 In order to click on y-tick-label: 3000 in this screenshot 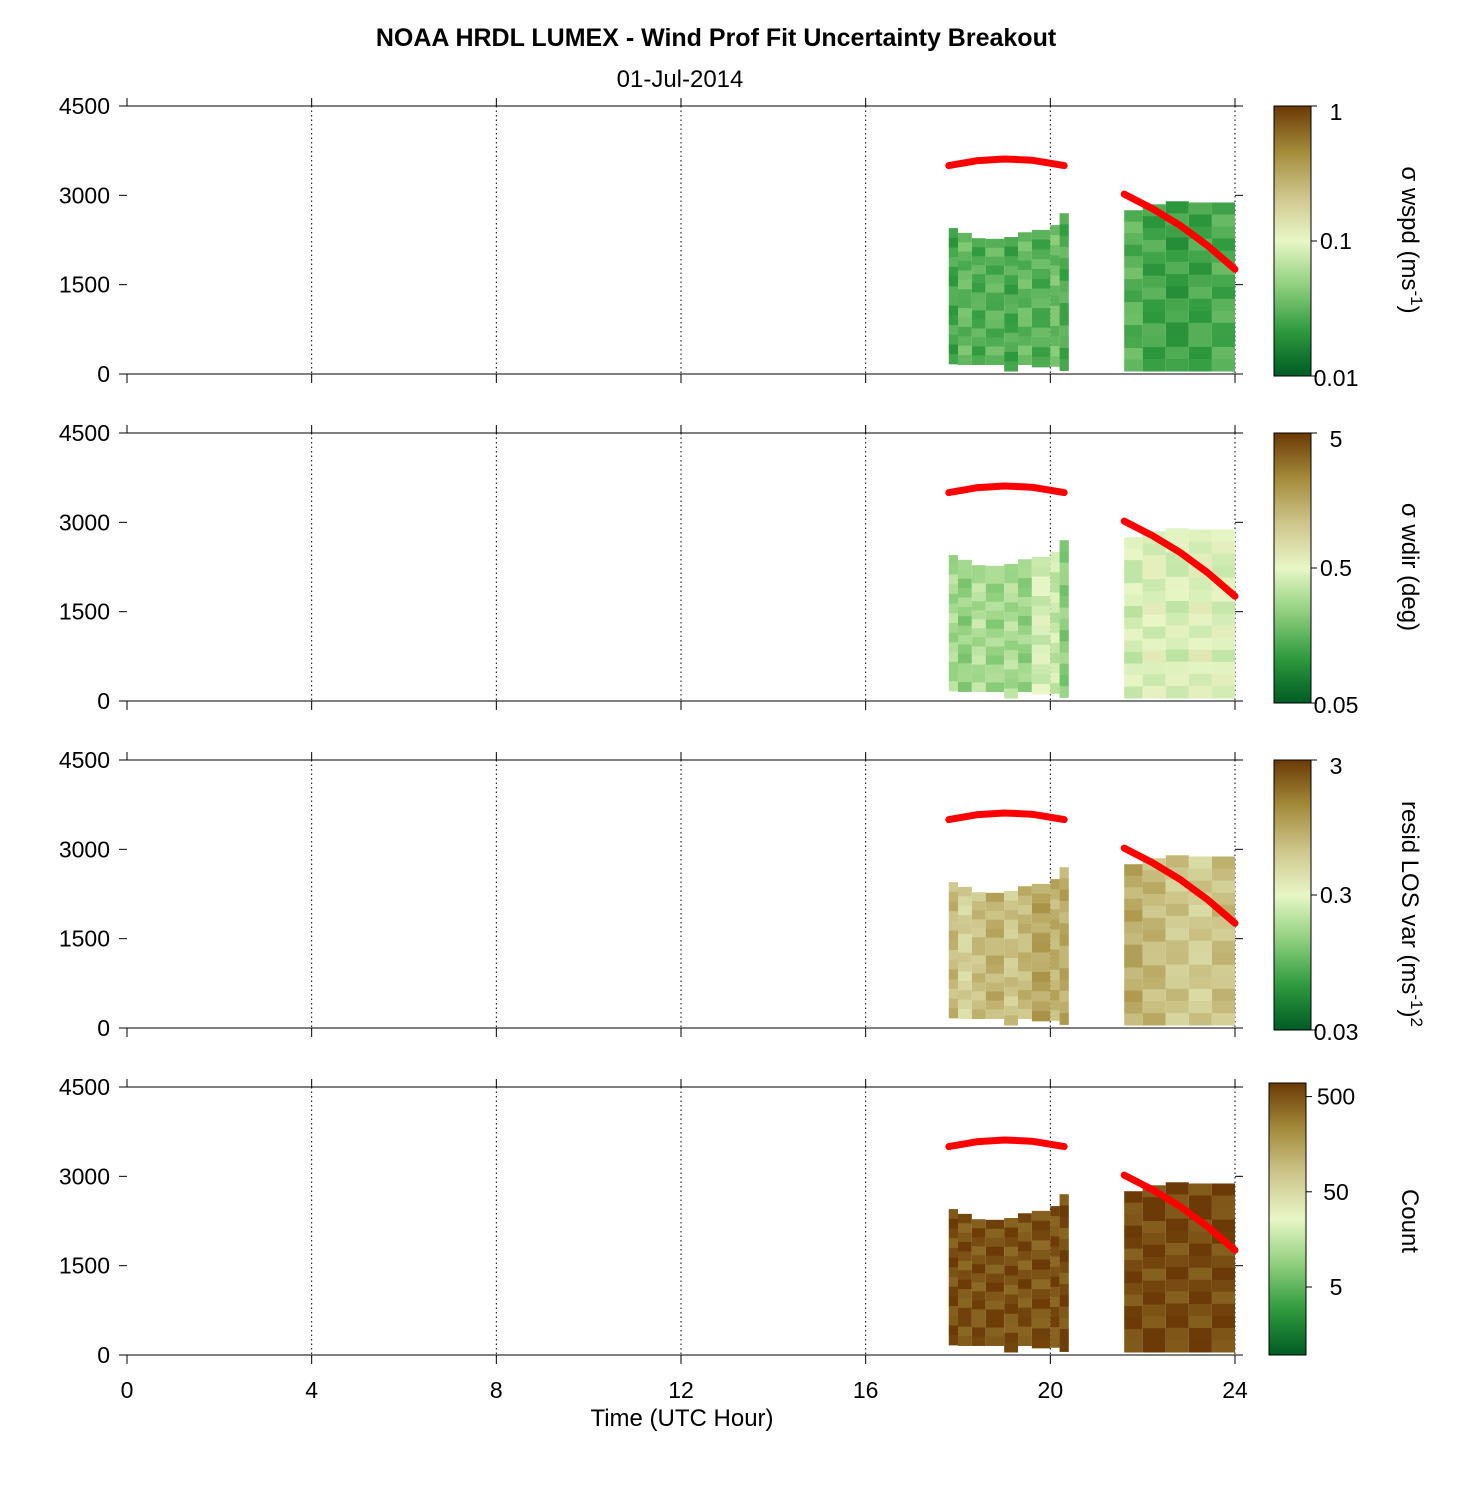, I will do `click(84, 849)`.